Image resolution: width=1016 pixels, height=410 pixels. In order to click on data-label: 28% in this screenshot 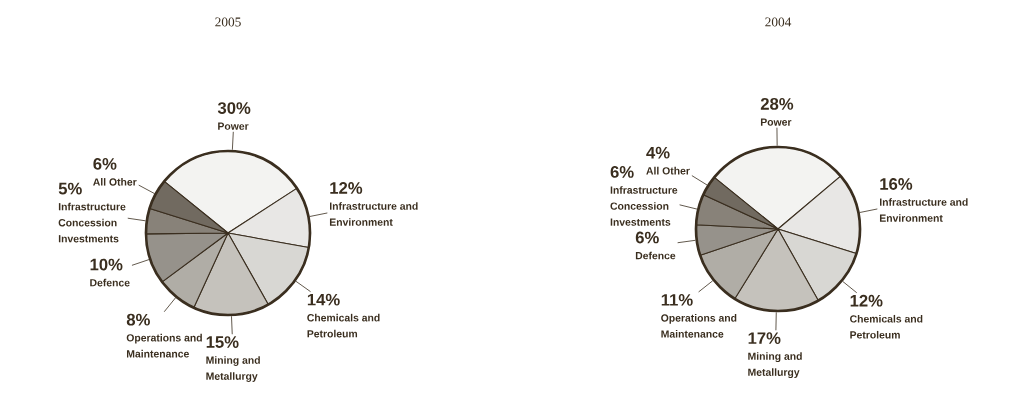, I will do `click(777, 104)`.